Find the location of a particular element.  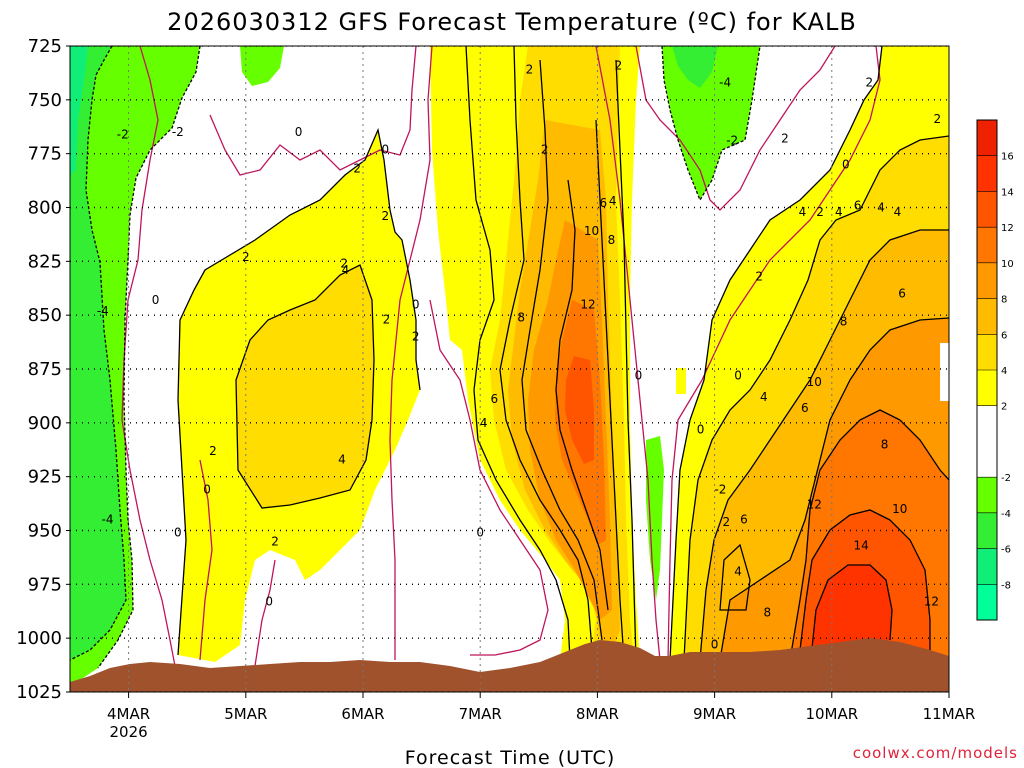

terrain is located at coordinates (509, 665).